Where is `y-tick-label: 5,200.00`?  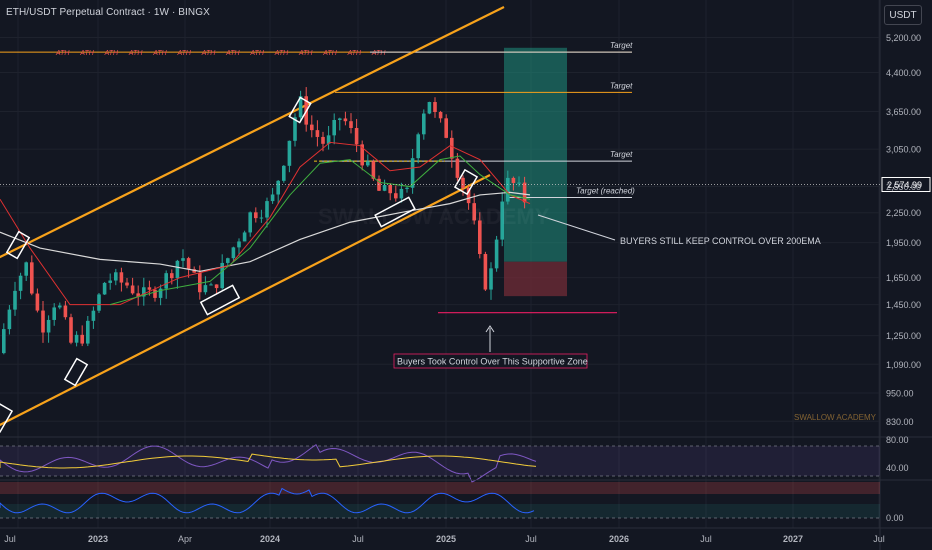
y-tick-label: 5,200.00 is located at coordinates (903, 38).